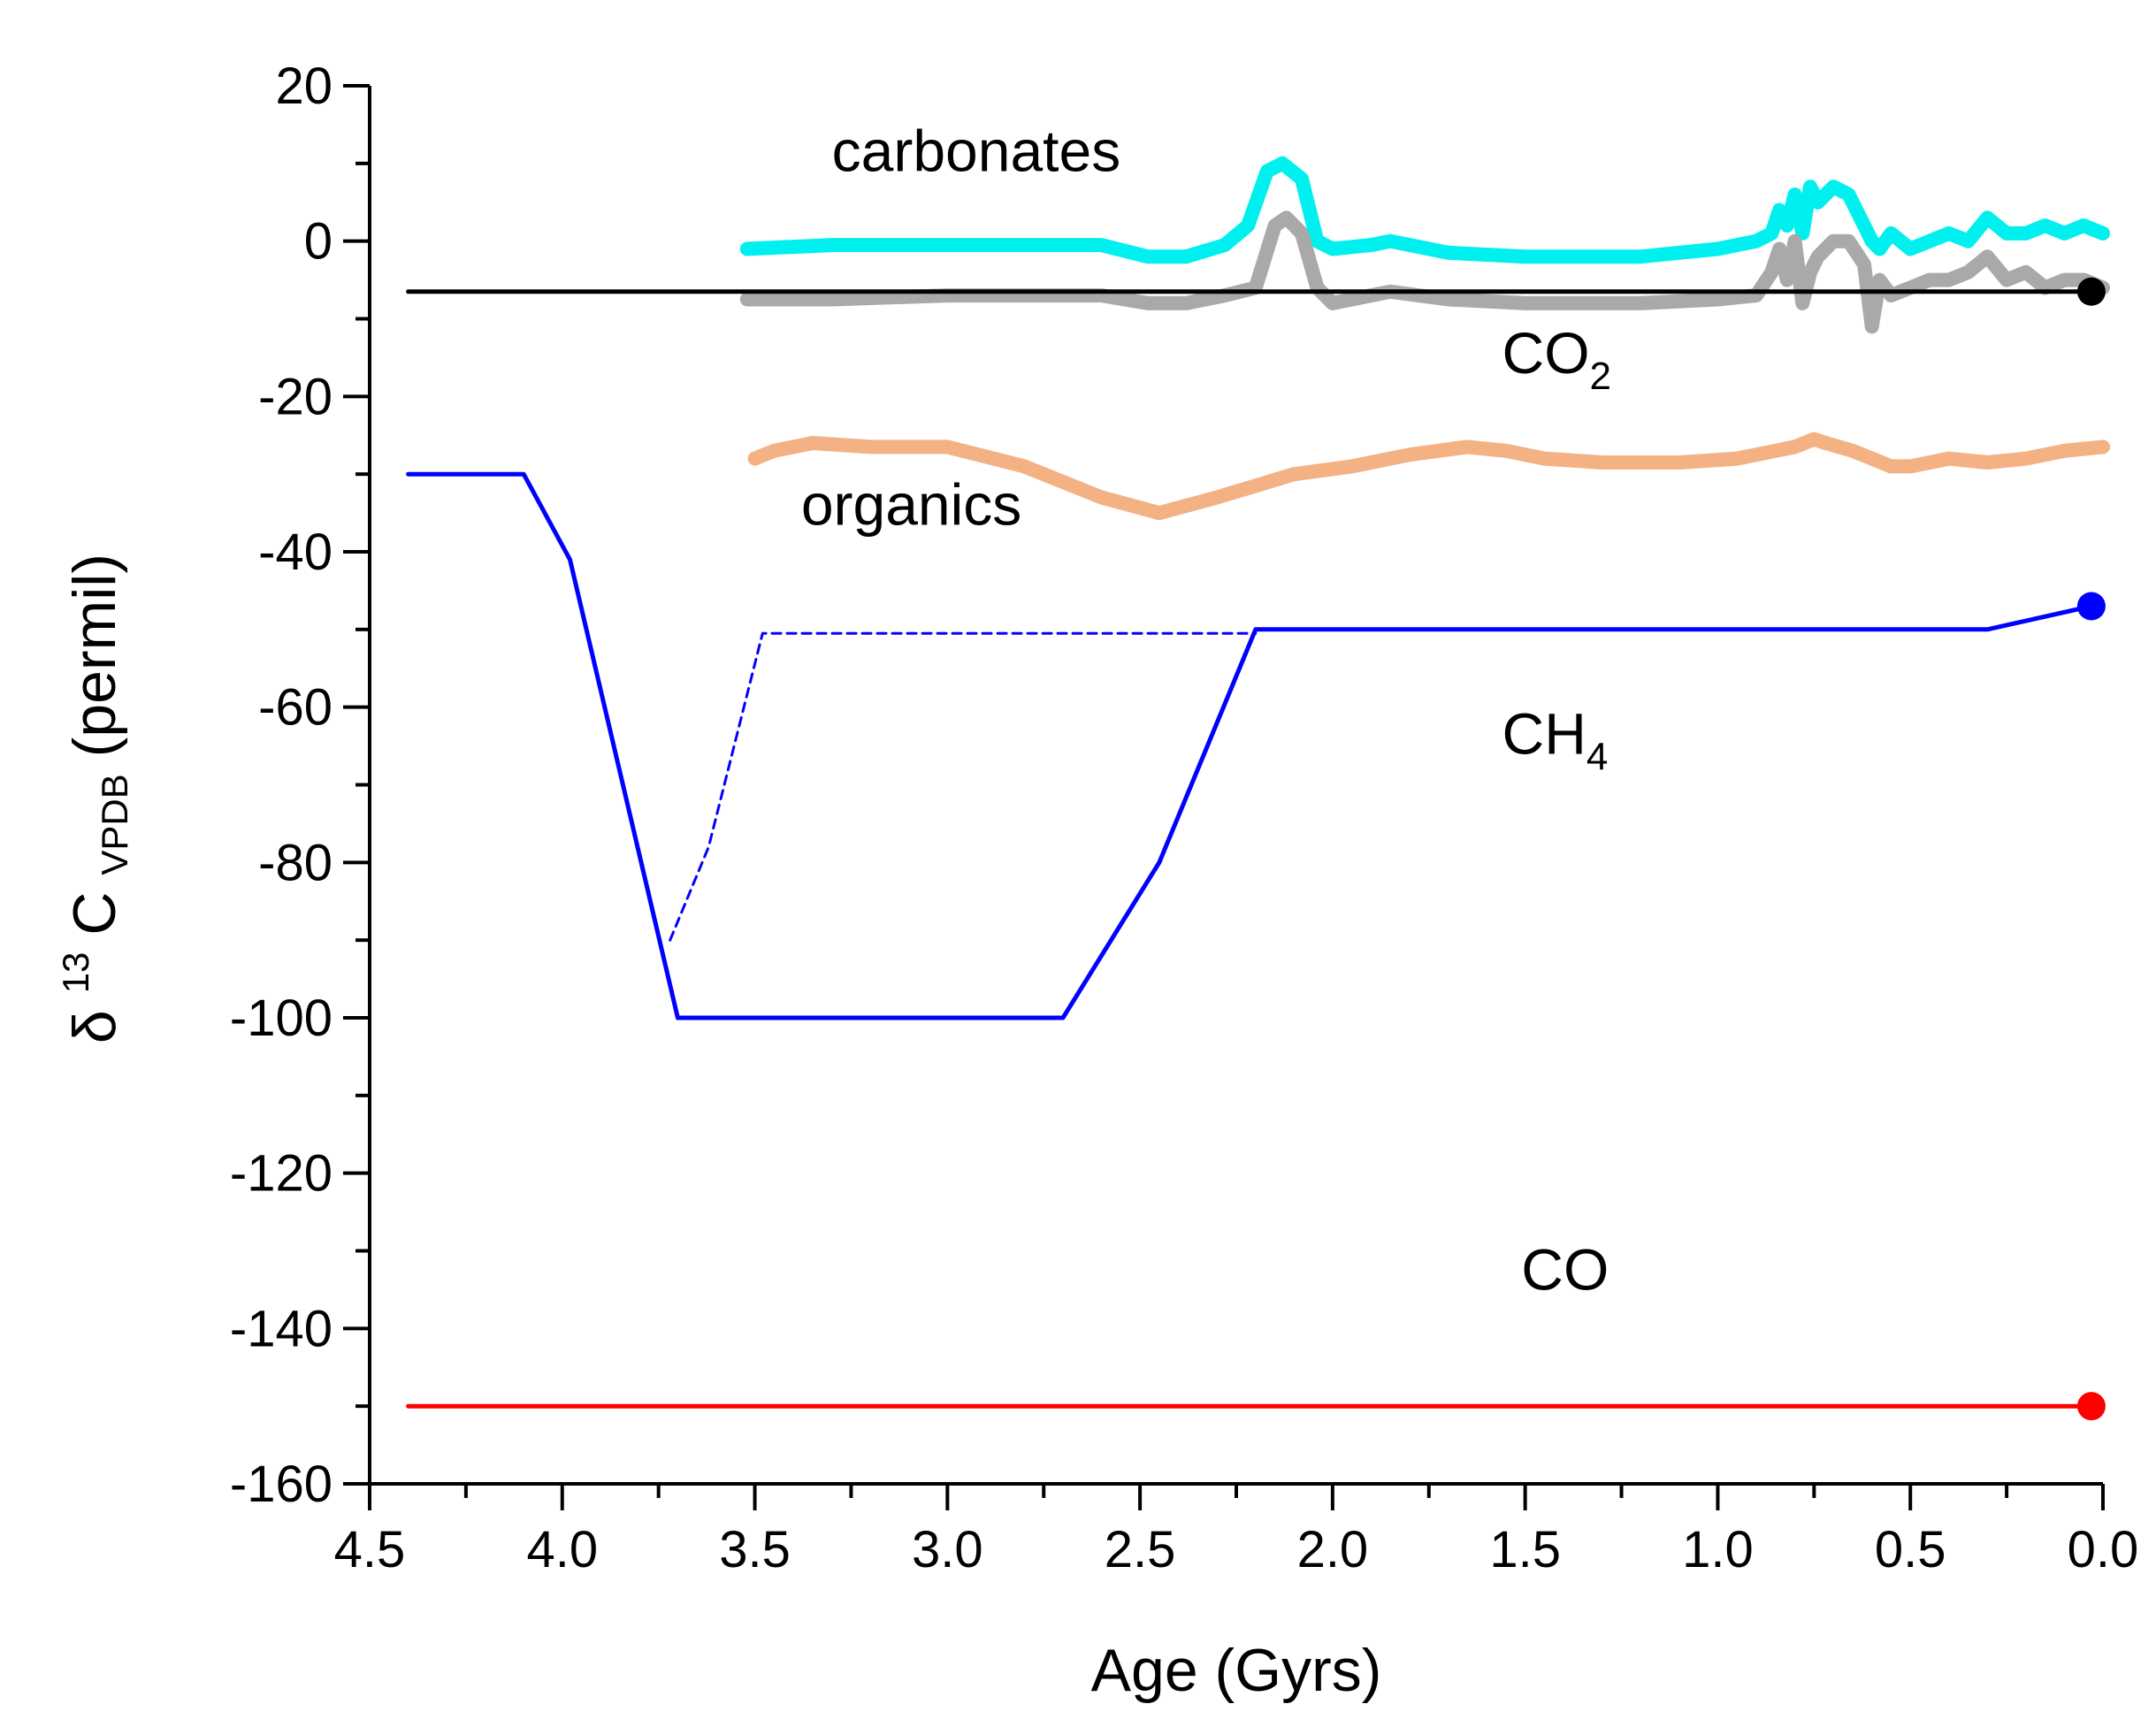 This screenshot has width=2156, height=1727. I want to click on y-tick-label: -40, so click(295, 552).